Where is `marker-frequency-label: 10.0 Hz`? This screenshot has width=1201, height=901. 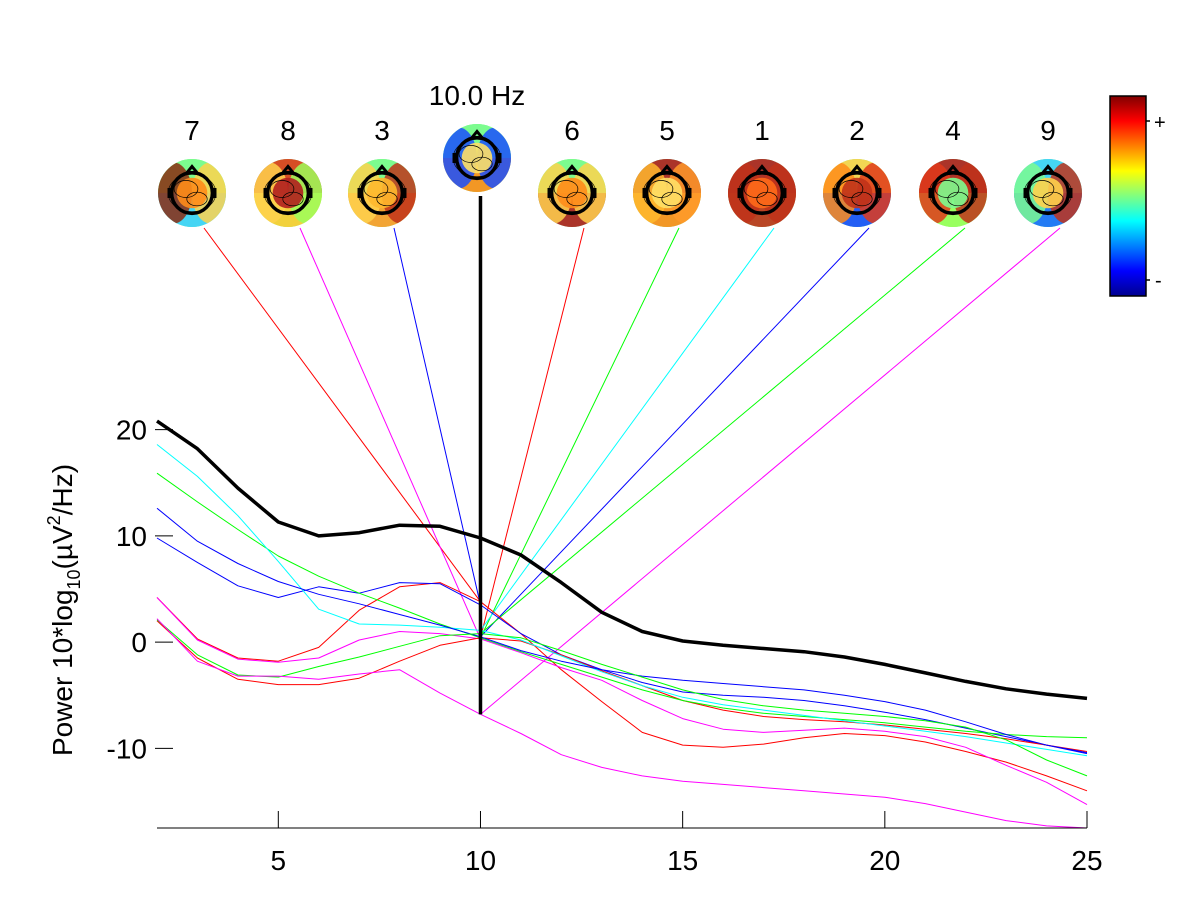 marker-frequency-label: 10.0 Hz is located at coordinates (477, 95).